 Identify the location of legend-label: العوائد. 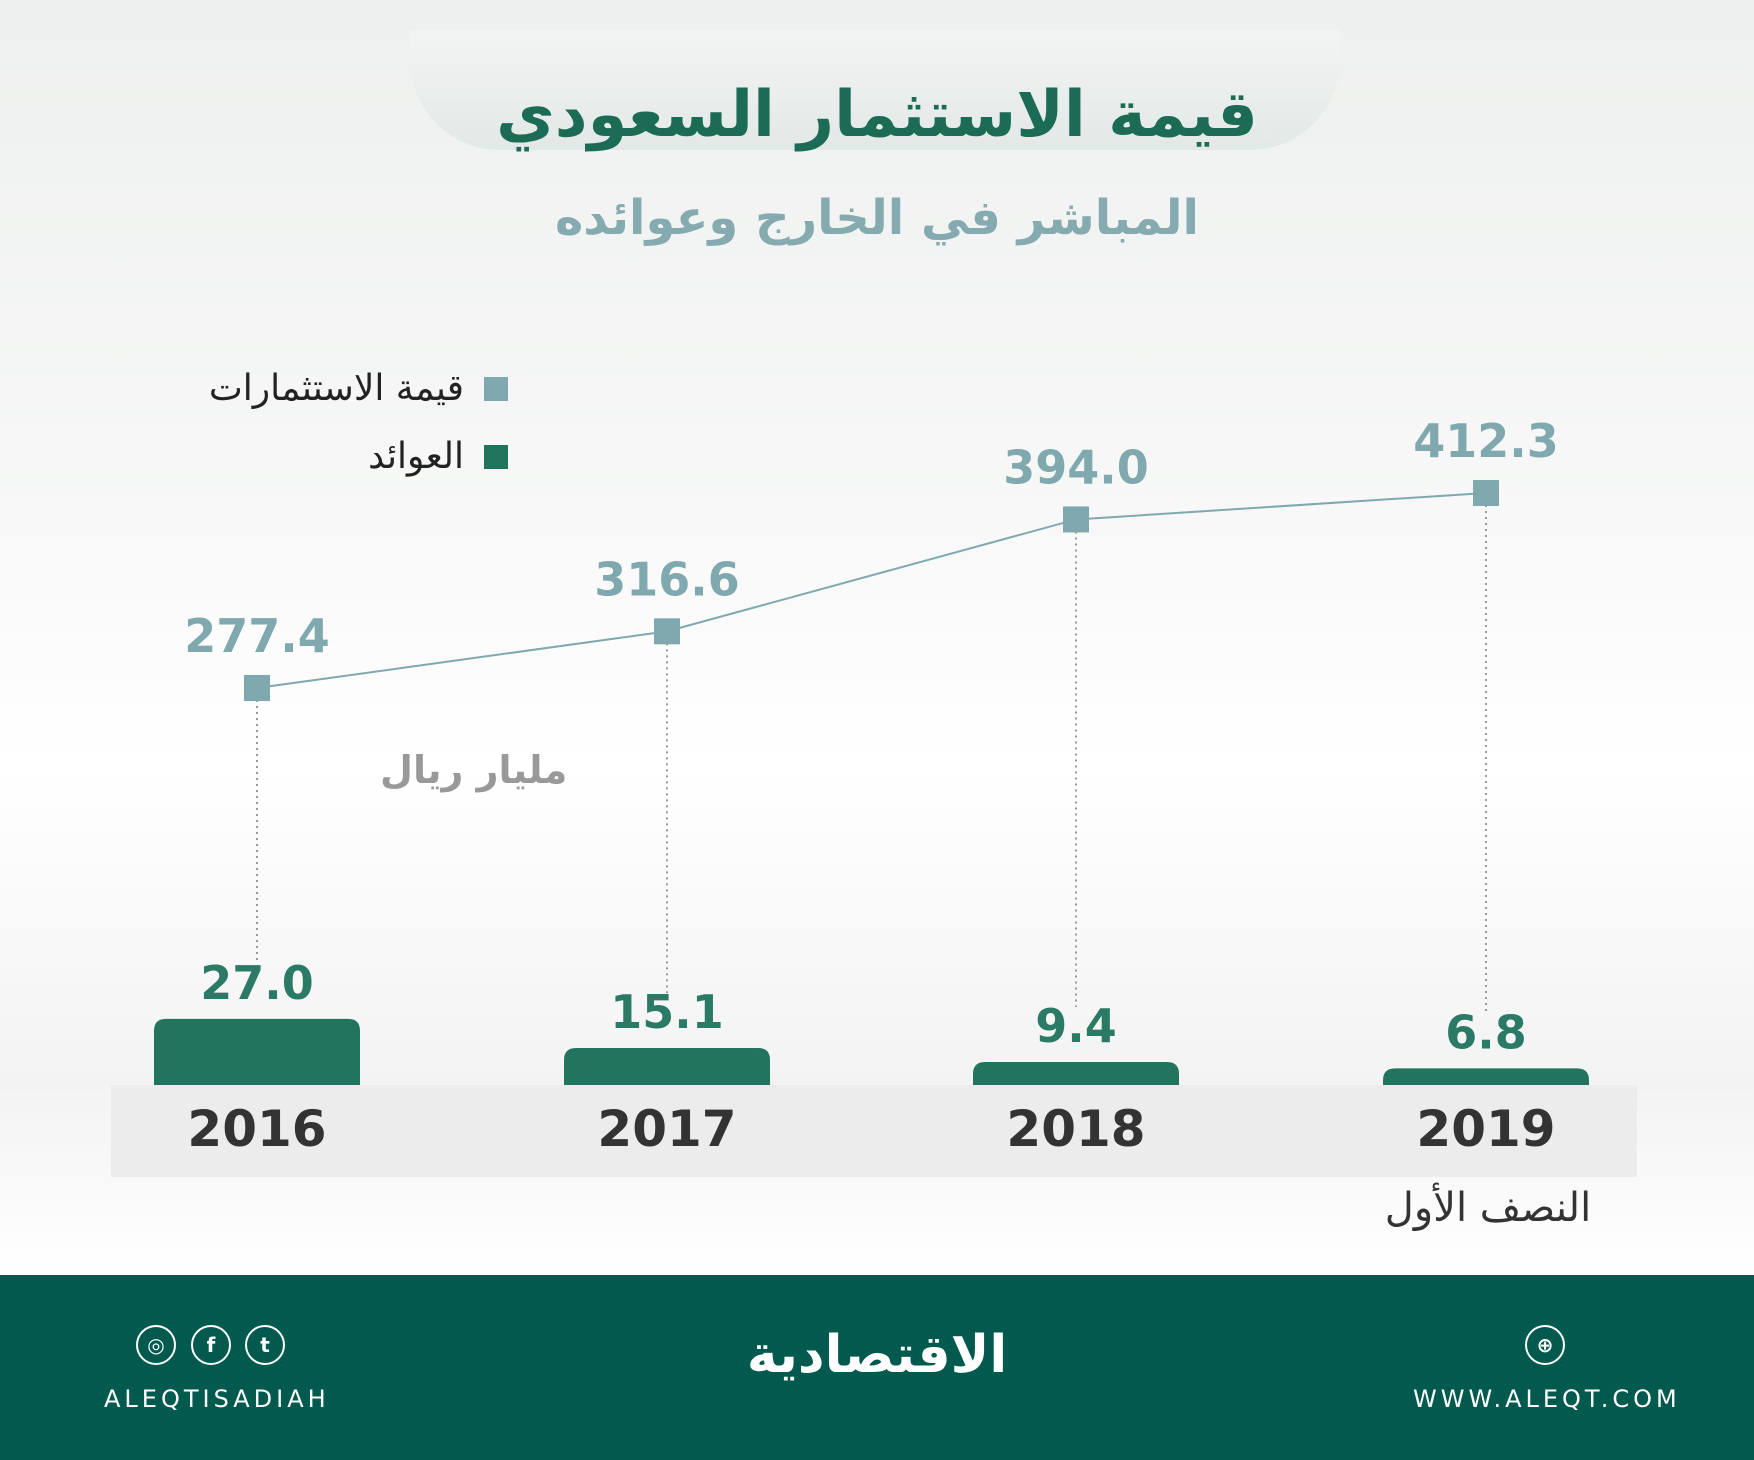
(416, 456).